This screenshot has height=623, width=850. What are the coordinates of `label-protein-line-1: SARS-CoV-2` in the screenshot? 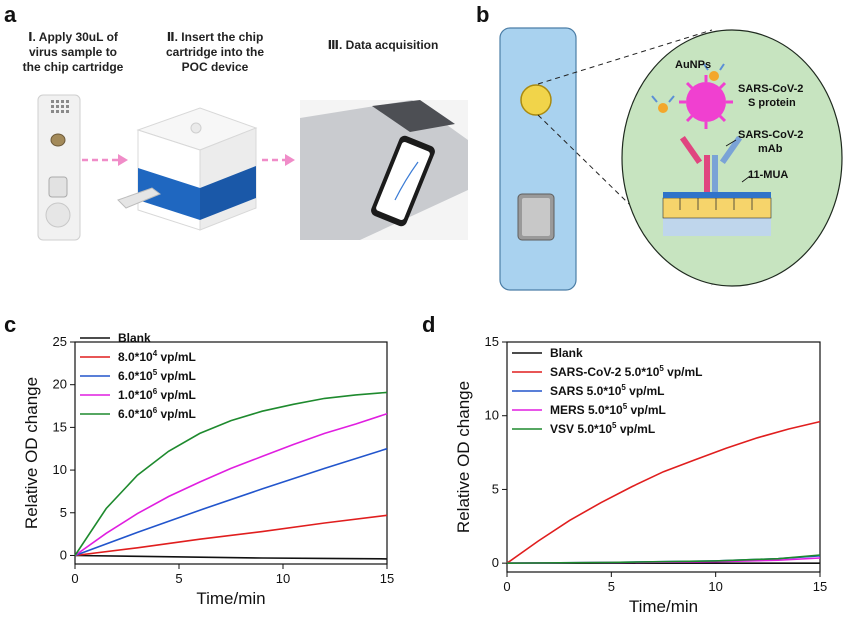 It's located at (770, 89).